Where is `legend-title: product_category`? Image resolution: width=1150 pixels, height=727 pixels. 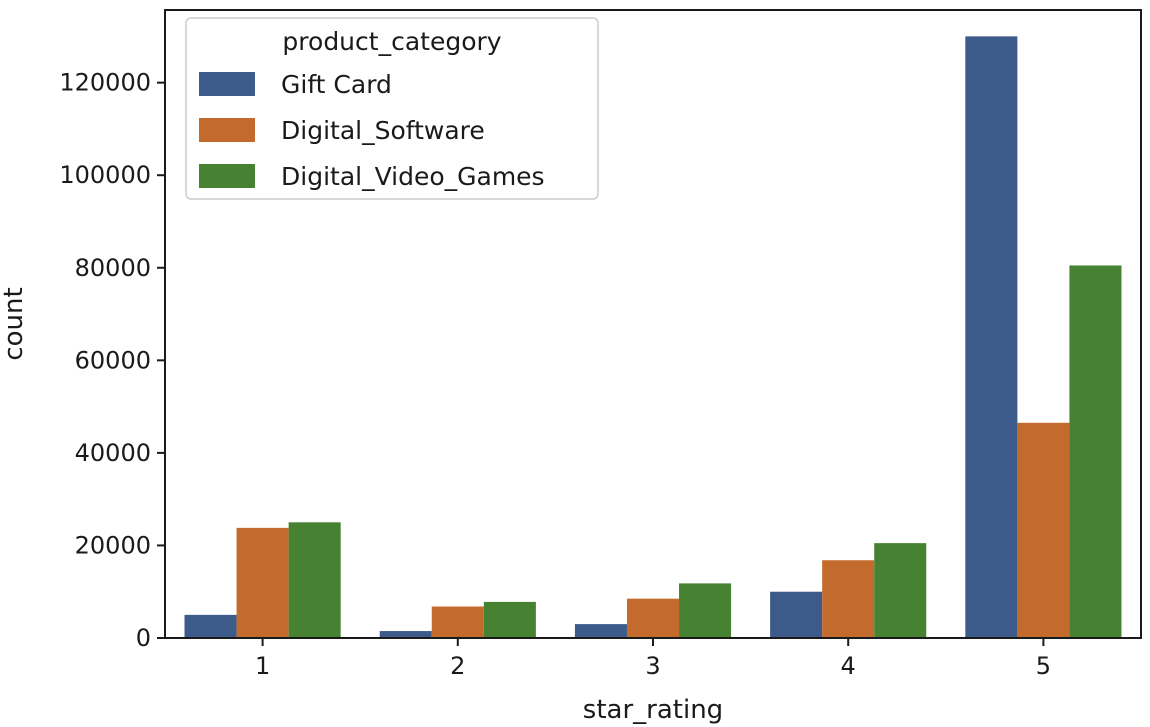 legend-title: product_category is located at coordinates (391, 41).